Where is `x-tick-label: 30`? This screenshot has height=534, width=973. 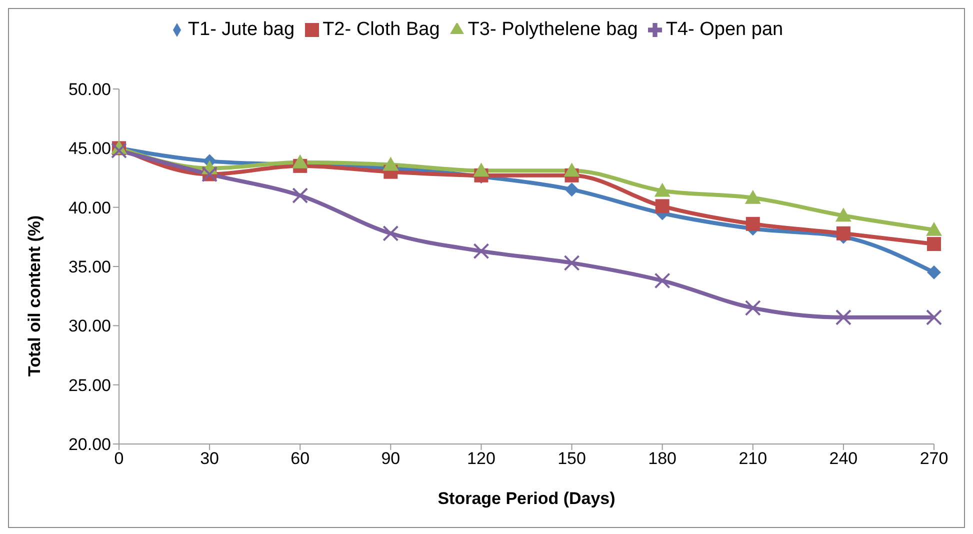
x-tick-label: 30 is located at coordinates (210, 458).